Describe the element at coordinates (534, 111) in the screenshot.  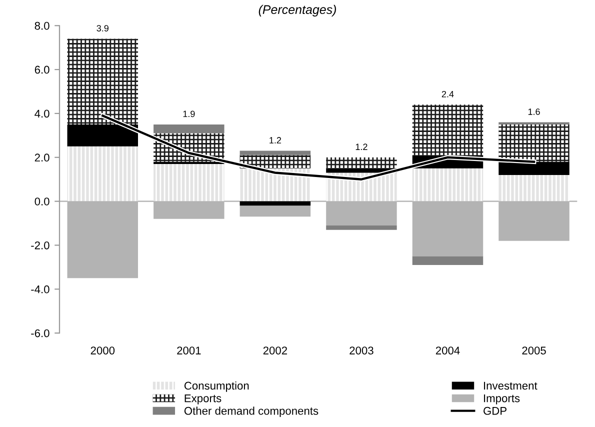
I see `annotation: 1.6` at that location.